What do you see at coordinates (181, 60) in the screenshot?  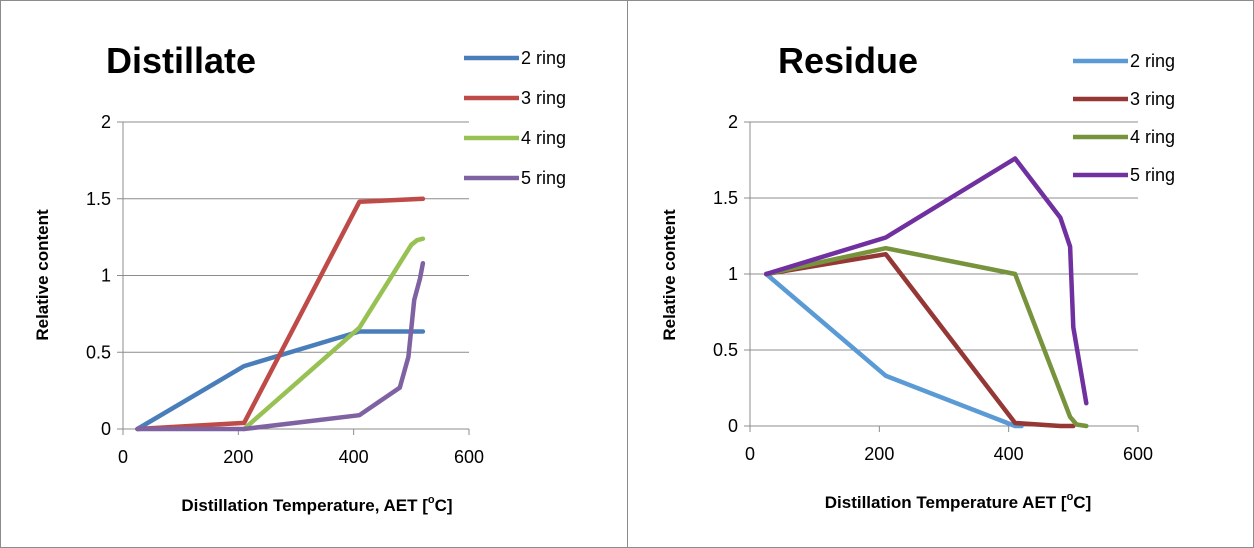 I see `chart-title: Distillate` at bounding box center [181, 60].